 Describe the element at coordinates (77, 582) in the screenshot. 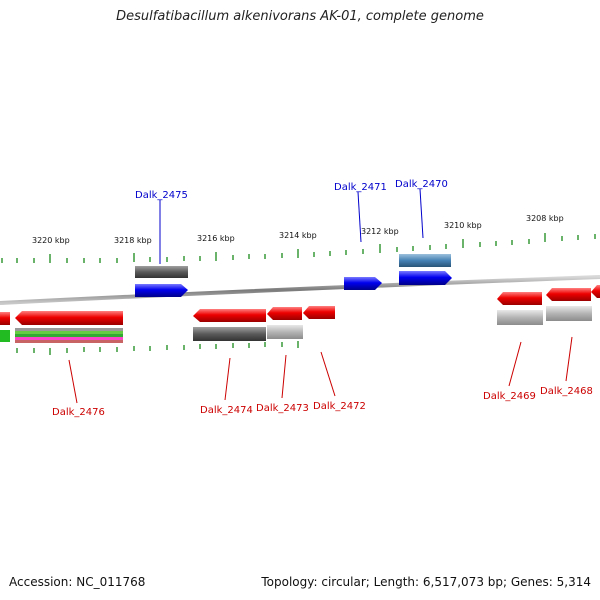

I see `accession-label: Accession: NC_011768` at that location.